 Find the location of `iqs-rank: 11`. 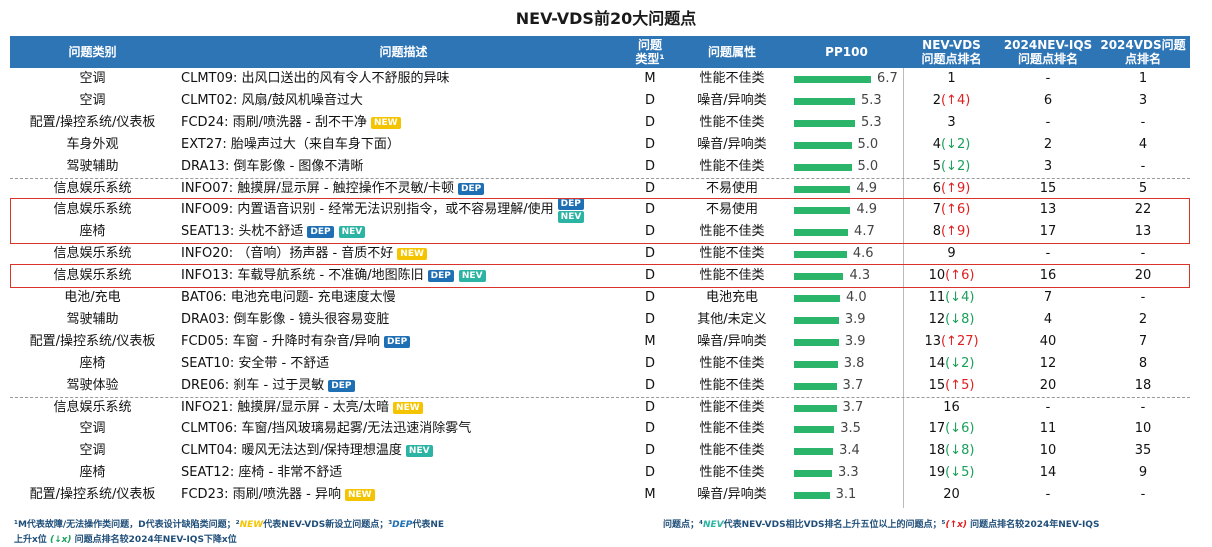

iqs-rank: 11 is located at coordinates (1048, 429).